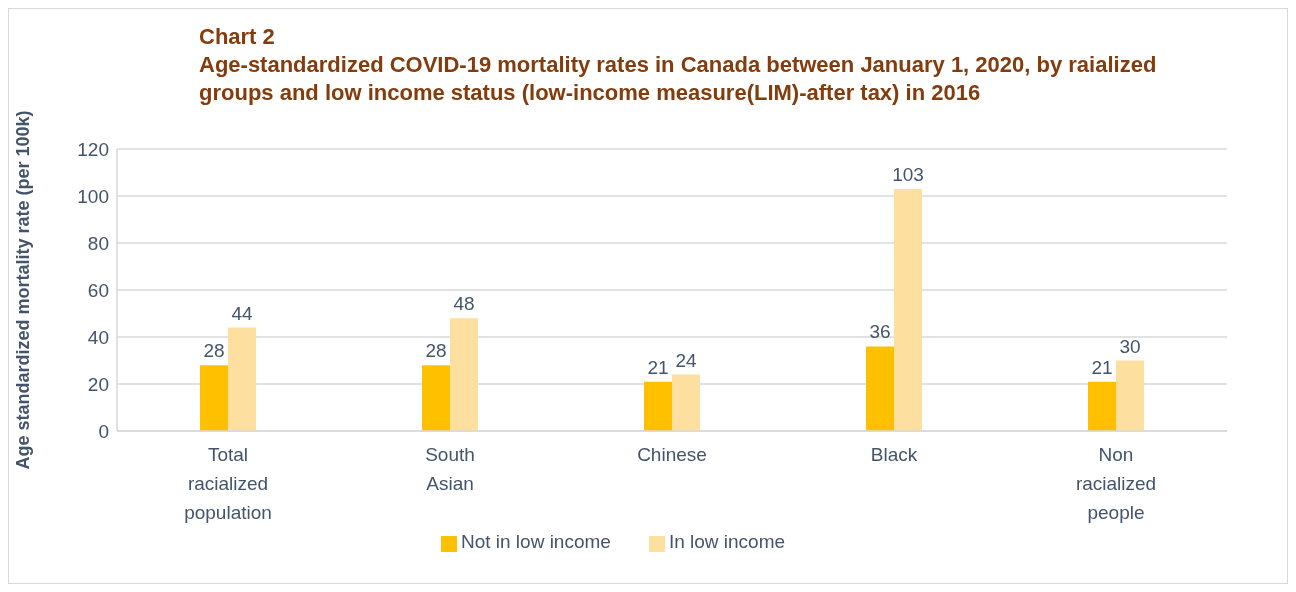 The width and height of the screenshot is (1296, 592). What do you see at coordinates (93, 149) in the screenshot?
I see `y-tick-label: 120` at bounding box center [93, 149].